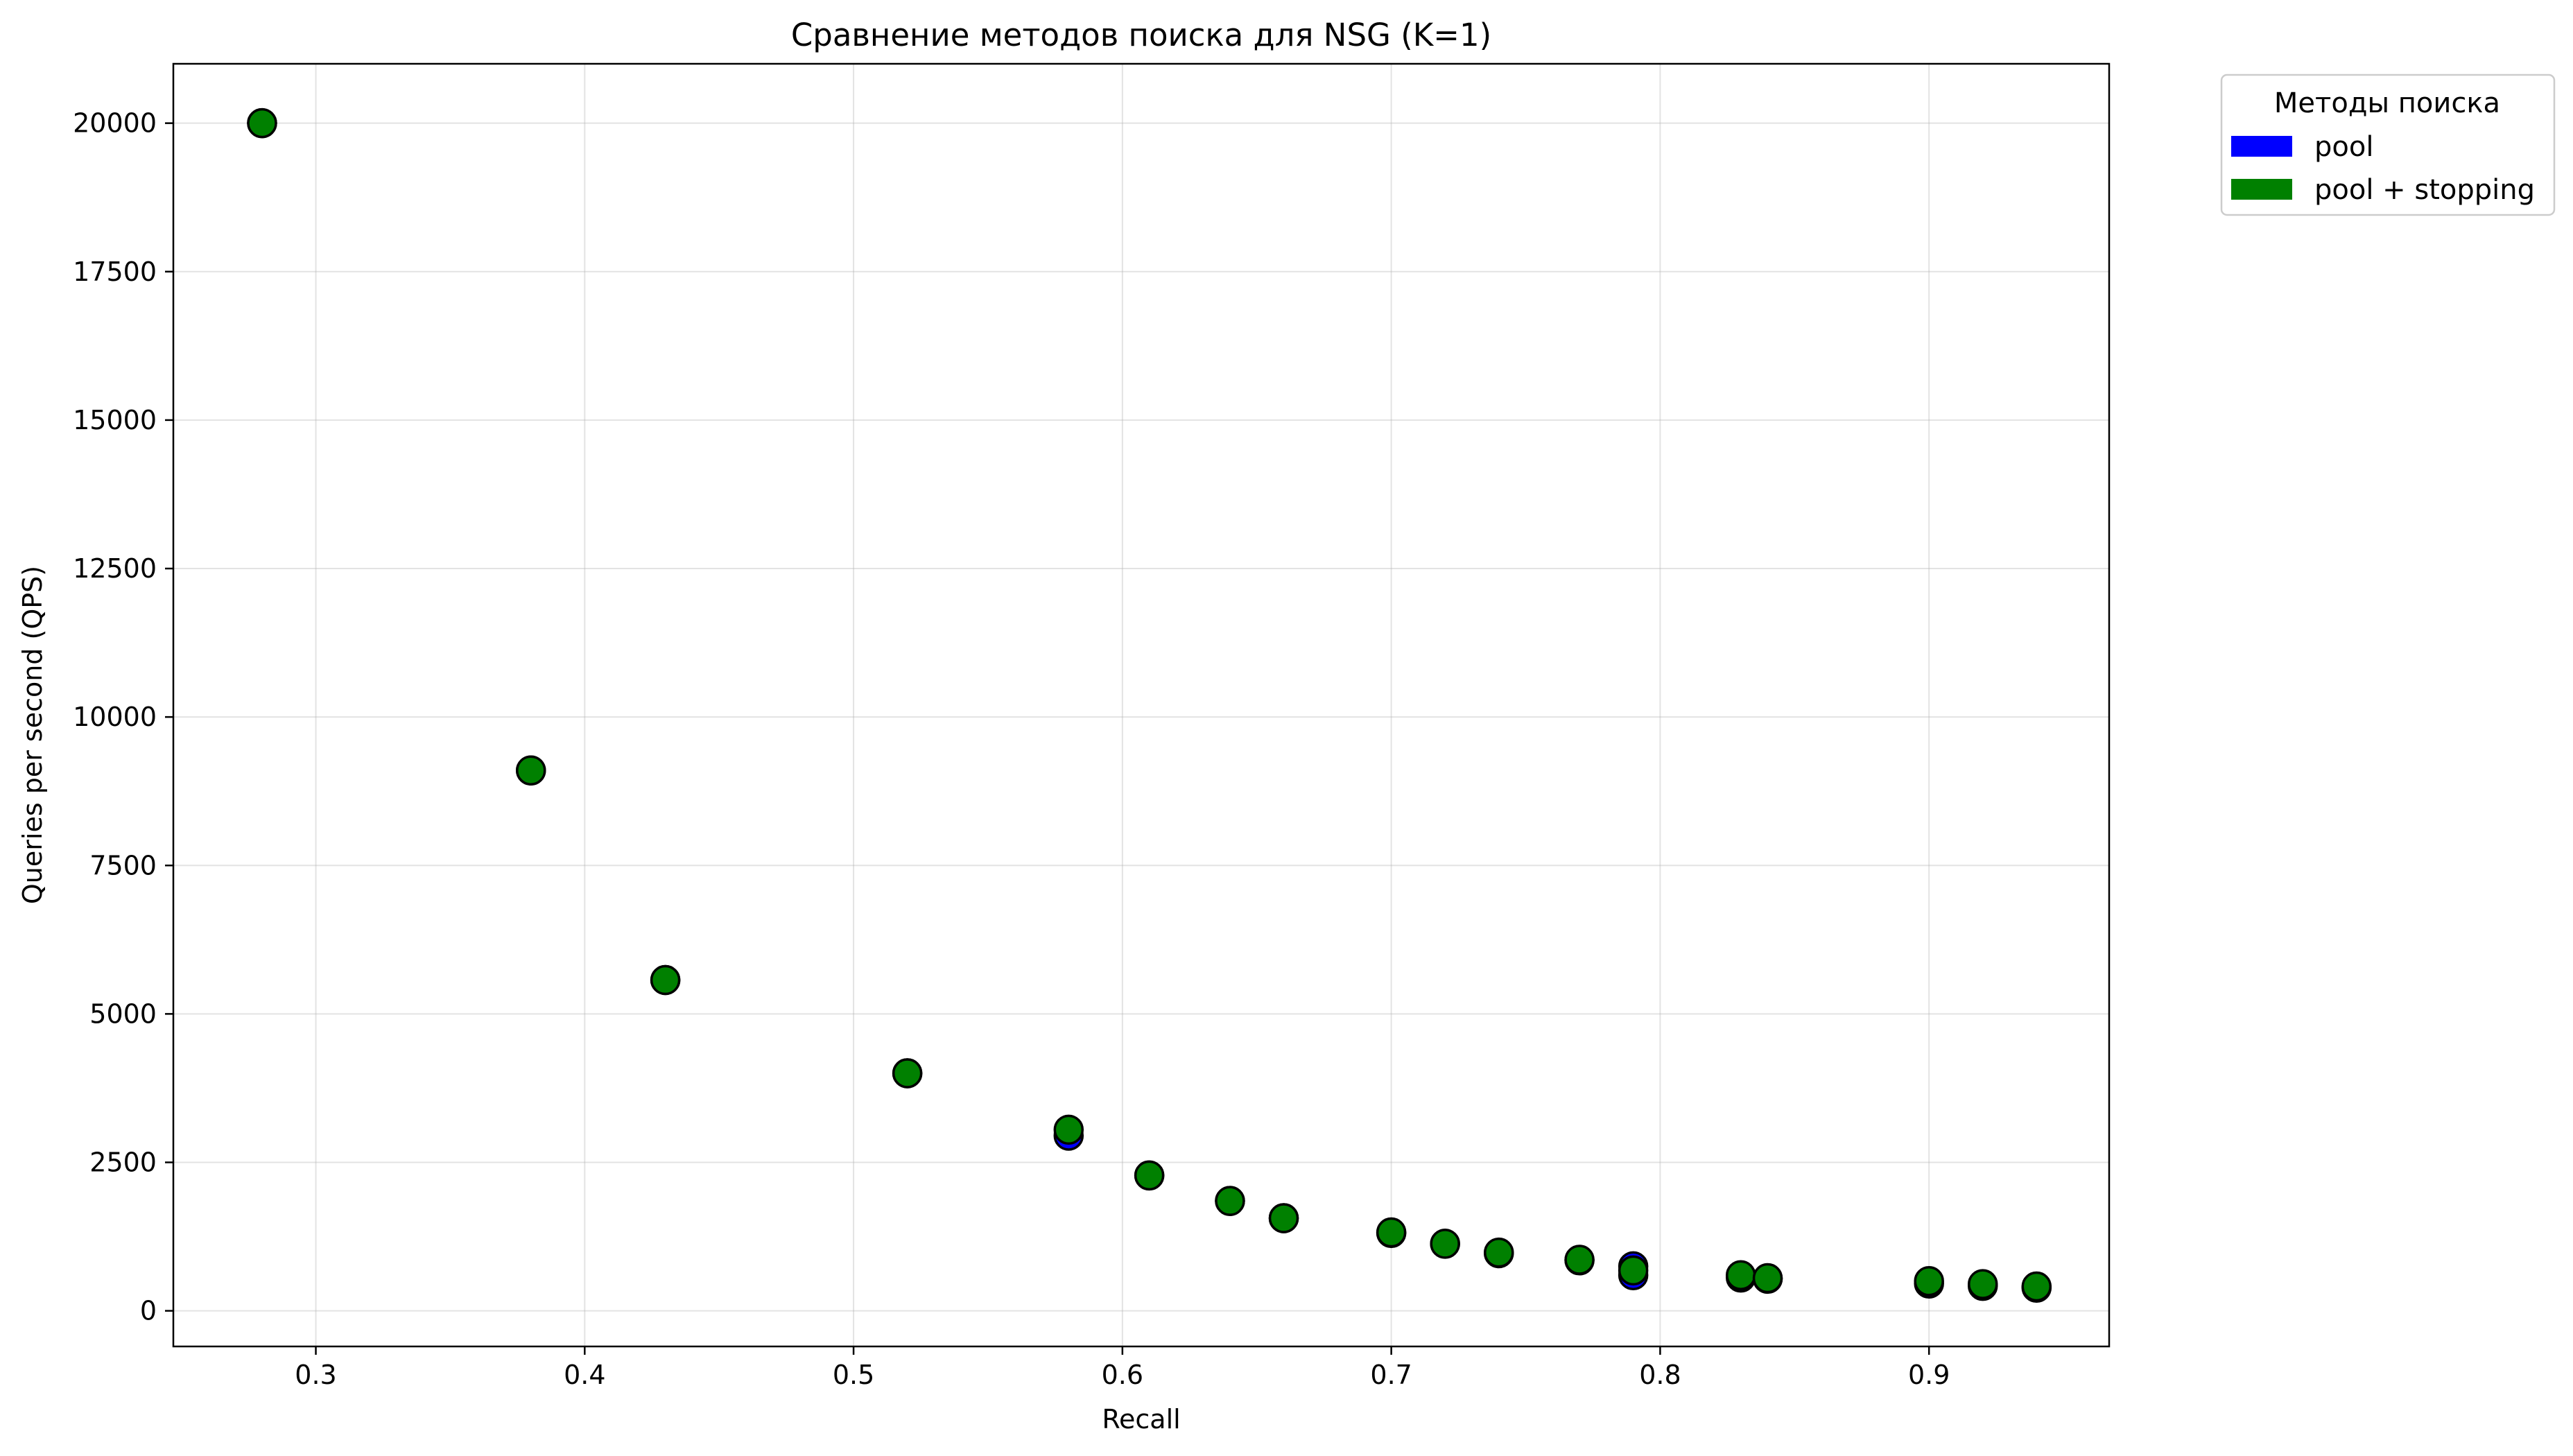  I want to click on legend-frame, so click(2388, 144).